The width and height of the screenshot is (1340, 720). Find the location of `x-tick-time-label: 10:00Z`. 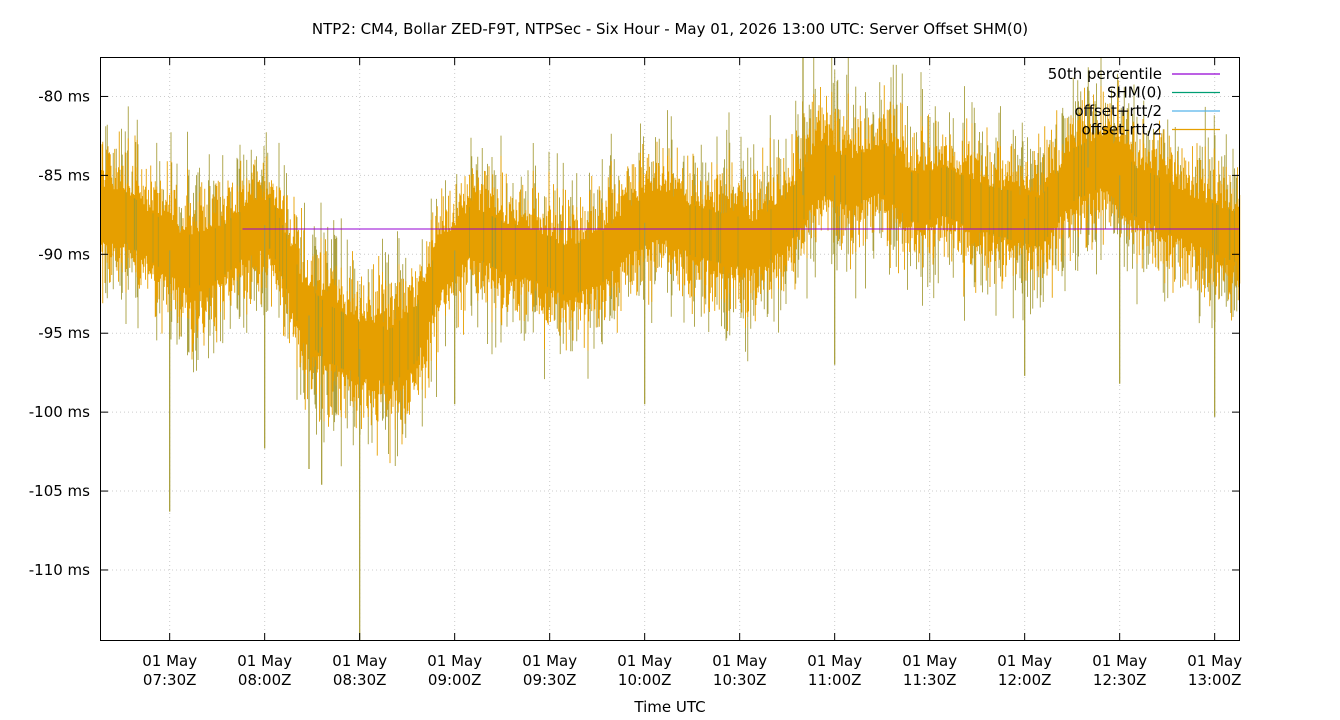

x-tick-time-label: 10:00Z is located at coordinates (645, 680).